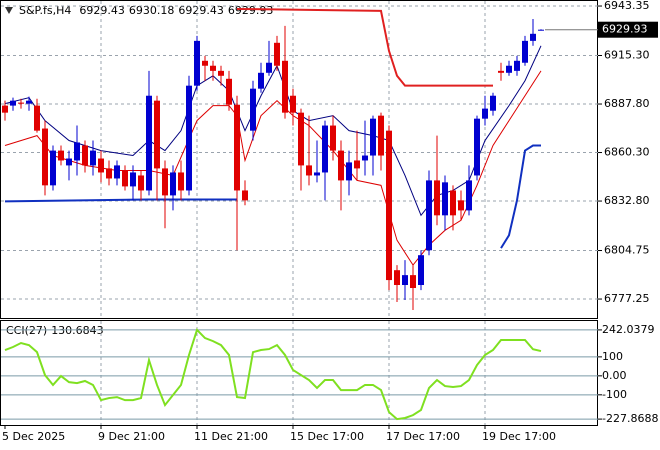 Image resolution: width=660 pixels, height=450 pixels. Describe the element at coordinates (45, 10) in the screenshot. I see `symbol: S&P.fs,H4` at that location.